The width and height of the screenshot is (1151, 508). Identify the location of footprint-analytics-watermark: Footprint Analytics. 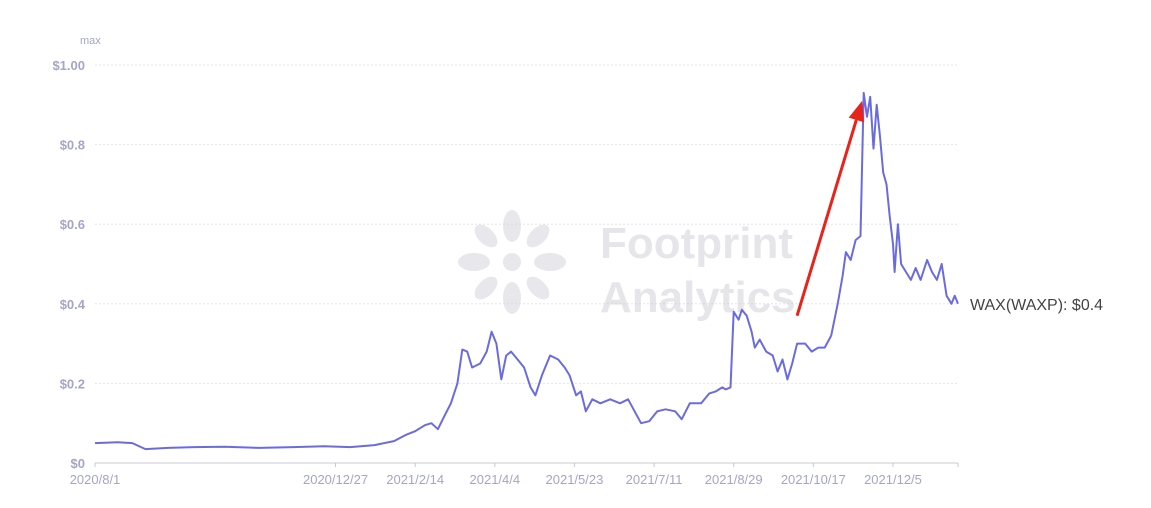
(627, 266).